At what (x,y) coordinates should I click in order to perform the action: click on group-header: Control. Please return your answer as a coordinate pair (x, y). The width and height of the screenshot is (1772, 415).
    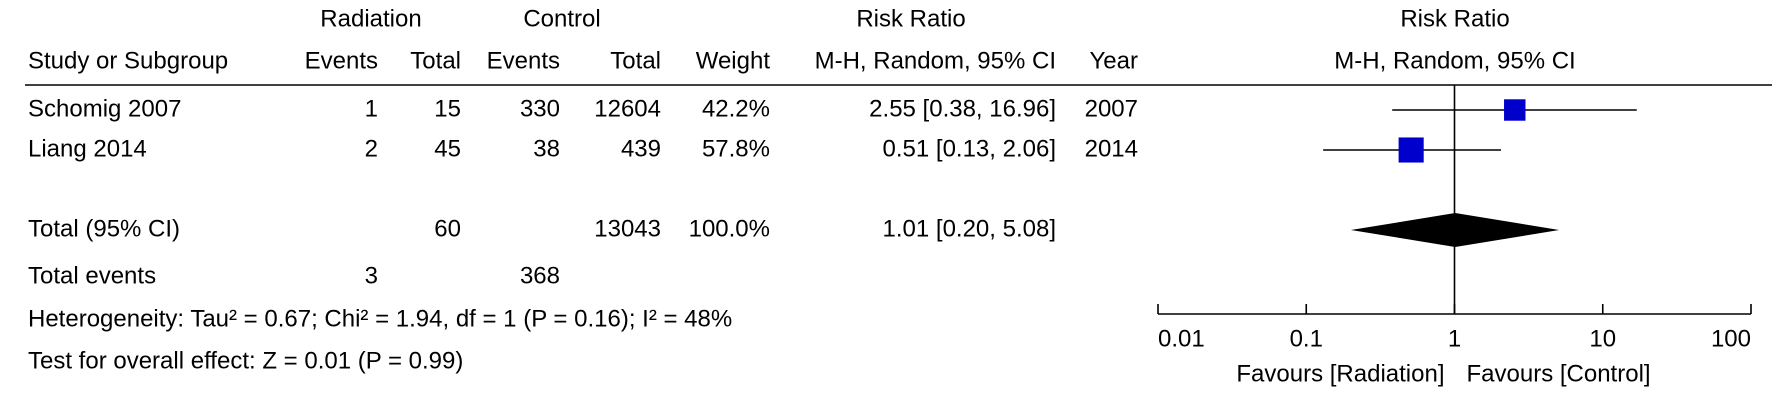
    Looking at the image, I should click on (561, 18).